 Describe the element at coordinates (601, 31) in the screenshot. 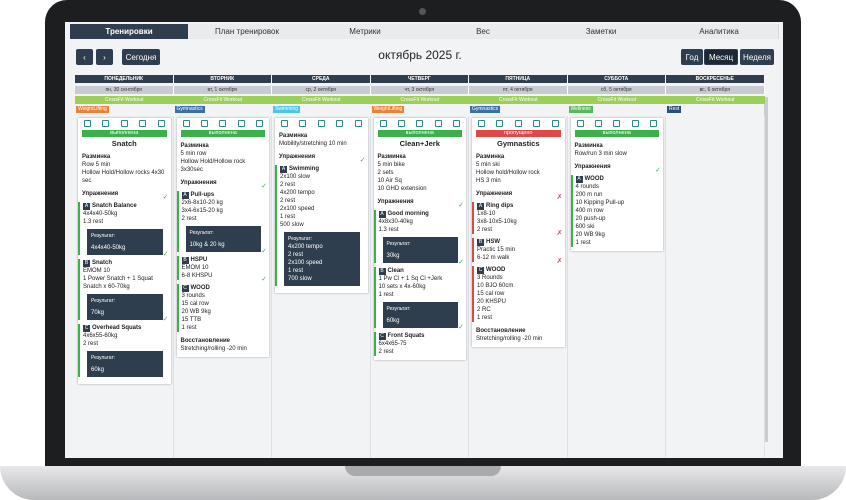

I see `tab: Заметки` at that location.